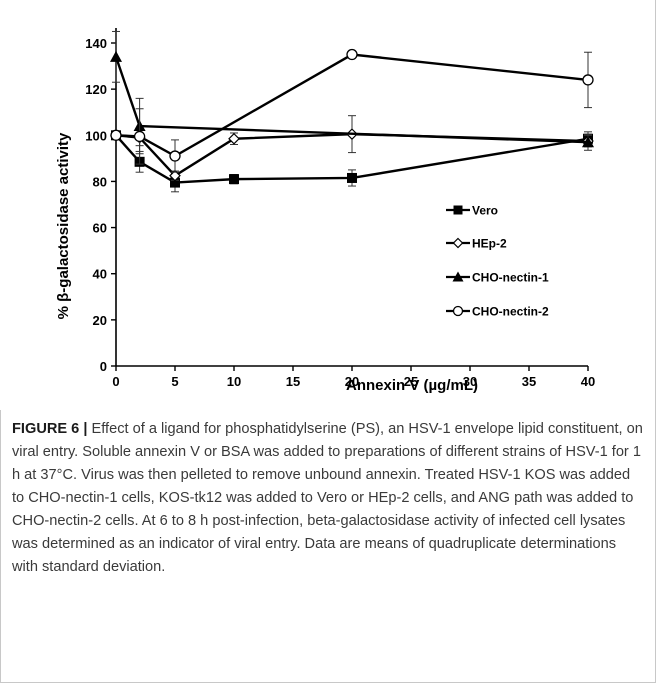  What do you see at coordinates (510, 278) in the screenshot?
I see `legend-label: CHO-nectin-1` at bounding box center [510, 278].